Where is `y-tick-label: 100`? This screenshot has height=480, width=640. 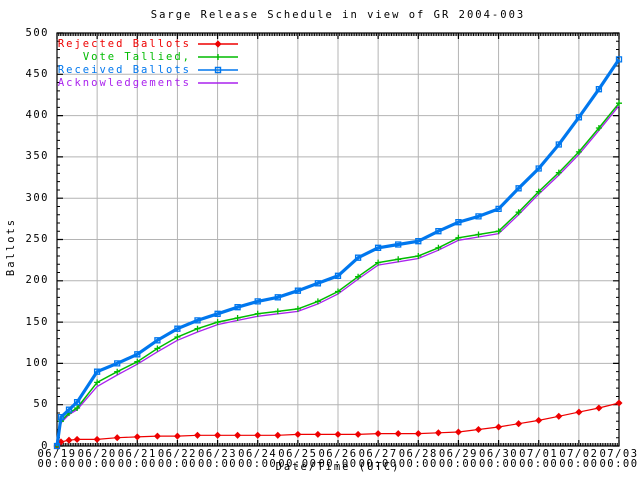
y-tick-label: 100 is located at coordinates (37, 362).